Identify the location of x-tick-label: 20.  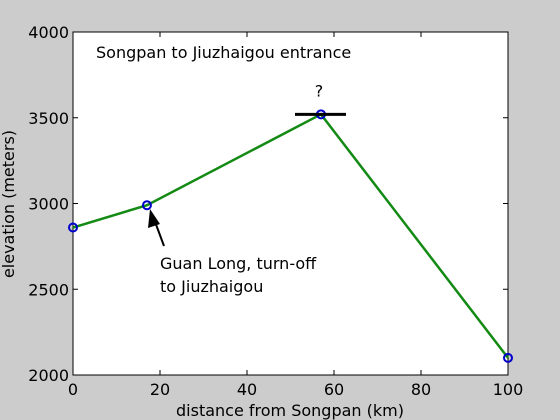
(160, 389).